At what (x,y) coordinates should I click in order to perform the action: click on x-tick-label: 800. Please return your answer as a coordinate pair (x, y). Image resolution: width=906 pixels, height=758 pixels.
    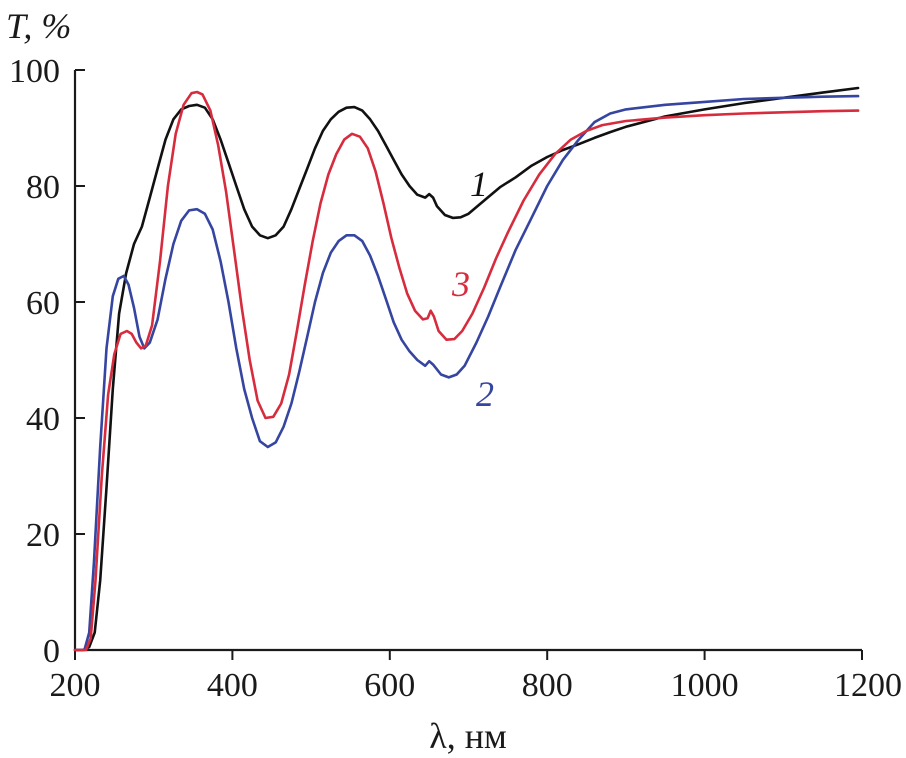
    Looking at the image, I should click on (547, 685).